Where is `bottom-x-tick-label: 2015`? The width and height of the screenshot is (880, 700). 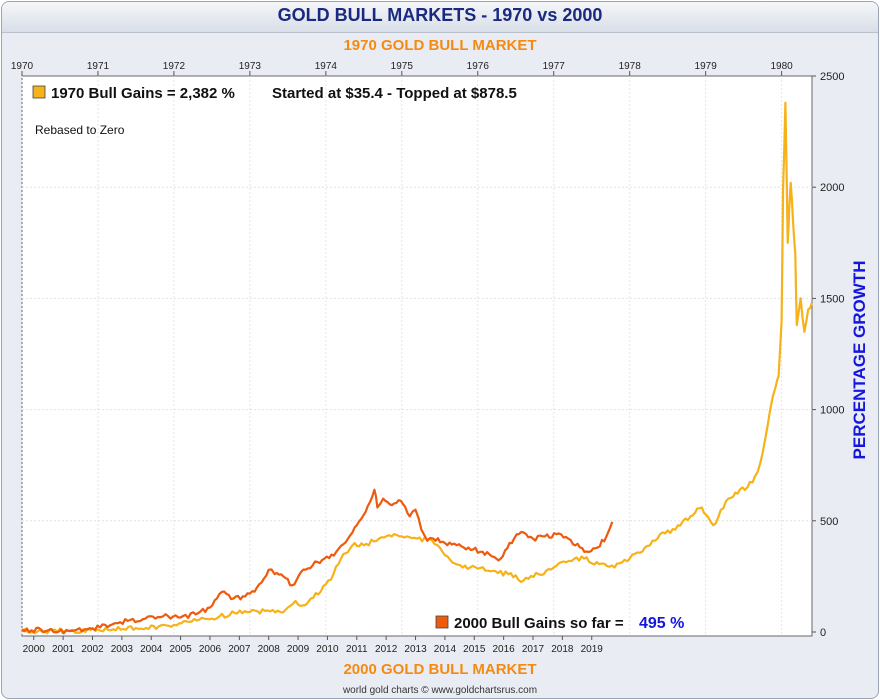
bottom-x-tick-label: 2015 is located at coordinates (474, 649).